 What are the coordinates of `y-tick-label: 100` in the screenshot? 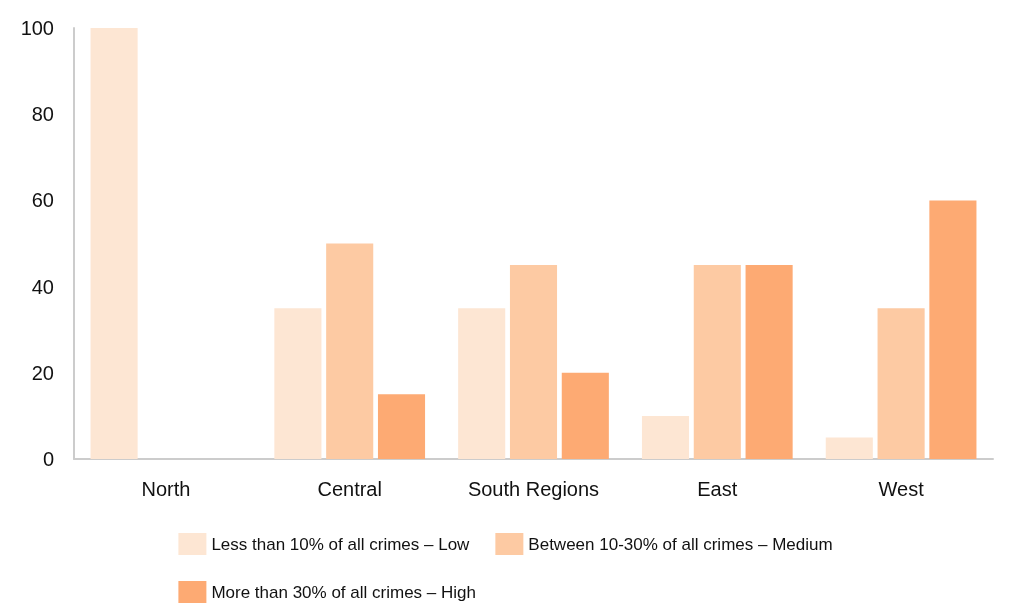 It's located at (37, 28).